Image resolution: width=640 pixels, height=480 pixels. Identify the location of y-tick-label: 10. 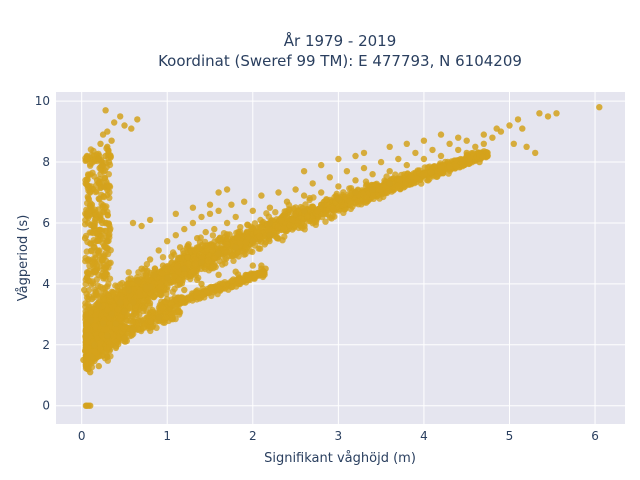
(42, 101).